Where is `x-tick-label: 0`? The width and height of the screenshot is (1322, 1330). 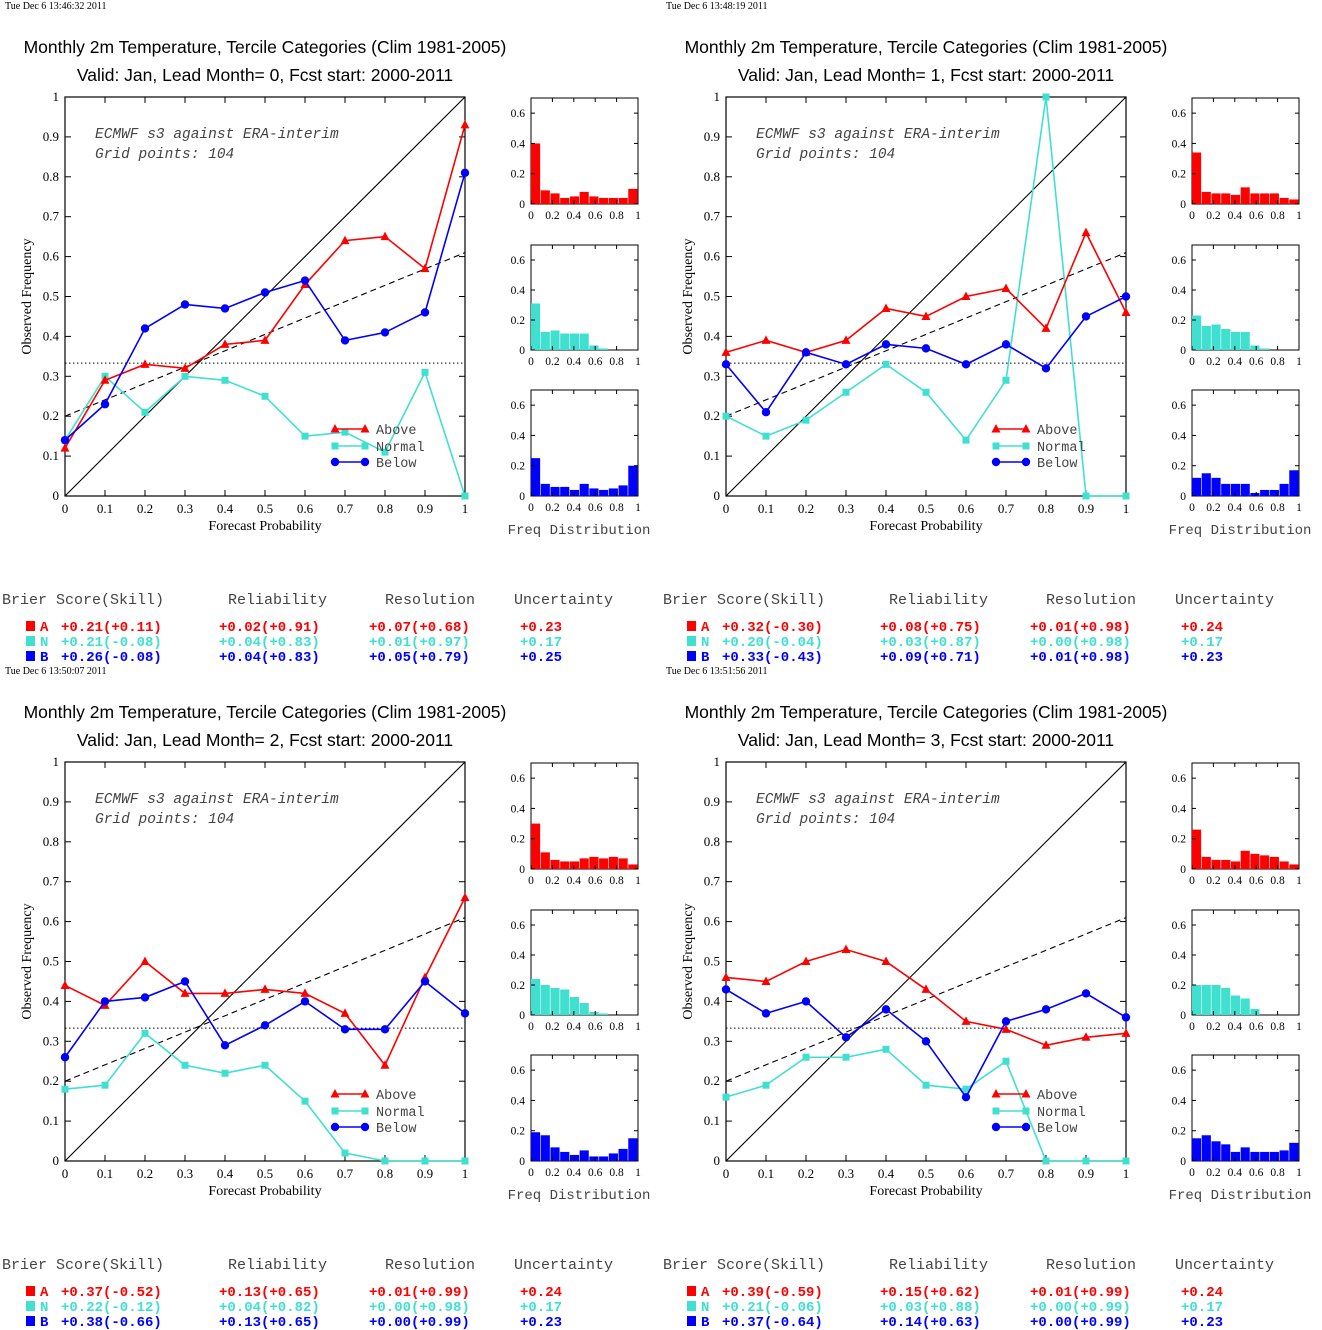
x-tick-label: 0 is located at coordinates (65, 1173).